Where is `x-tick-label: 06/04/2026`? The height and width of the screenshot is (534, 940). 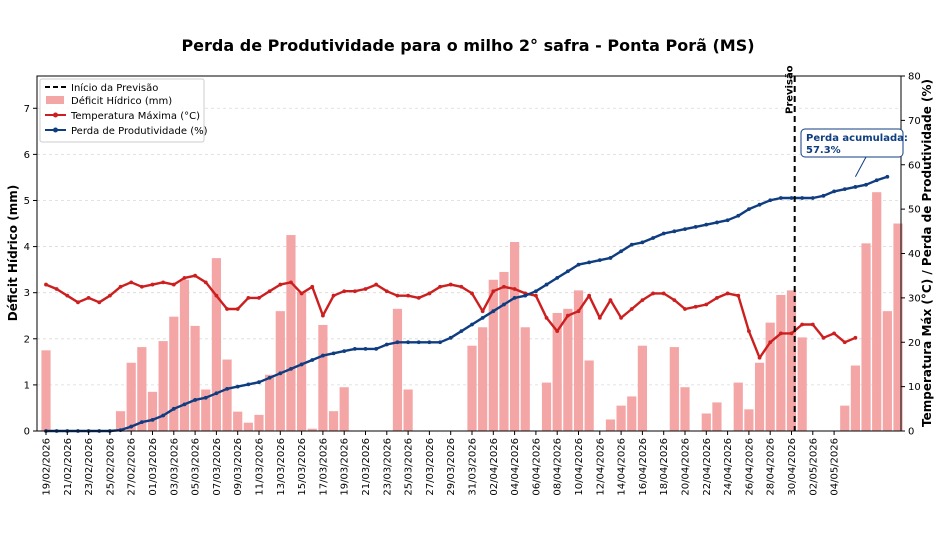 x-tick-label: 06/04/2026 is located at coordinates (536, 467).